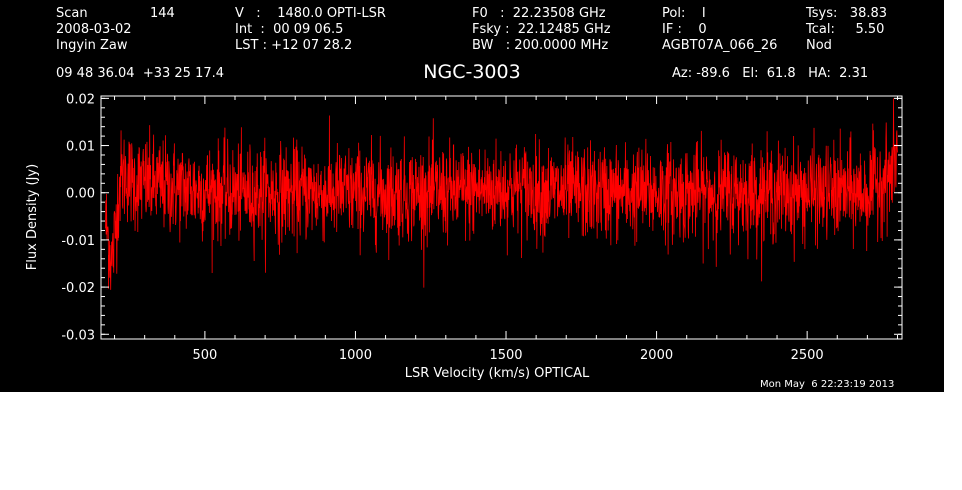 This screenshot has width=962, height=490. I want to click on observation-date: 2008-03-02, so click(94, 29).